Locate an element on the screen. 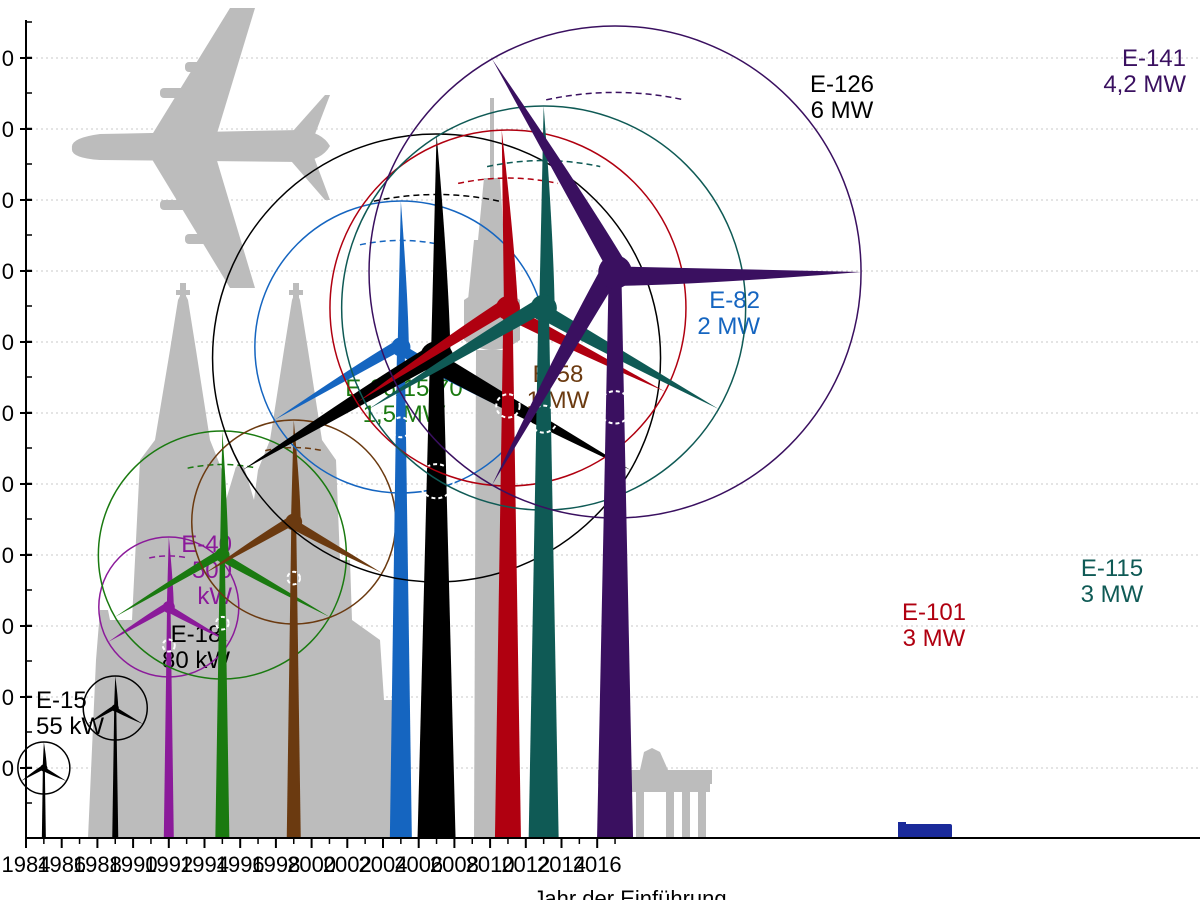 The image size is (1200, 900). x-tick-label: 1984 is located at coordinates (26, 864).